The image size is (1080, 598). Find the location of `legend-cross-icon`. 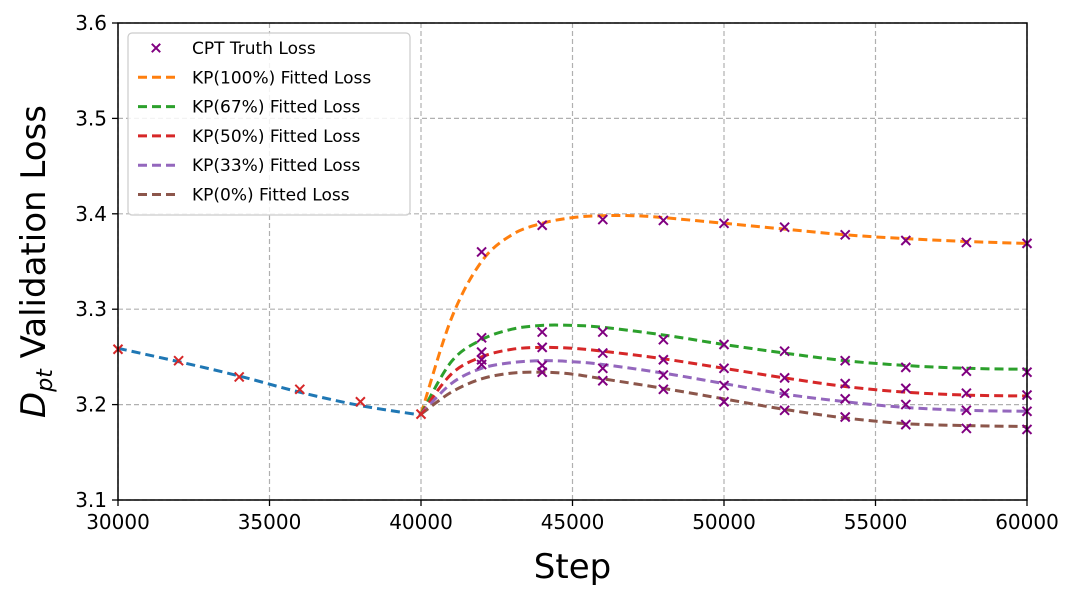

legend-cross-icon is located at coordinates (156, 48).